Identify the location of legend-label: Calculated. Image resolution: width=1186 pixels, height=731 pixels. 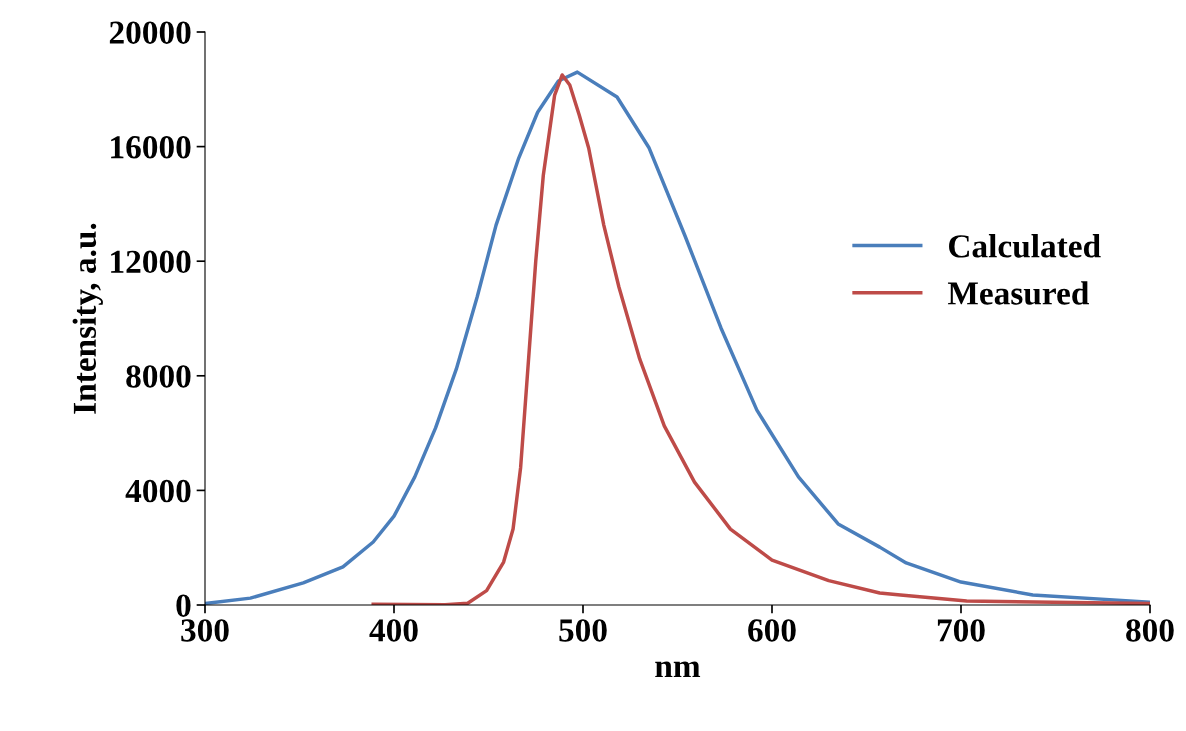
(1025, 246).